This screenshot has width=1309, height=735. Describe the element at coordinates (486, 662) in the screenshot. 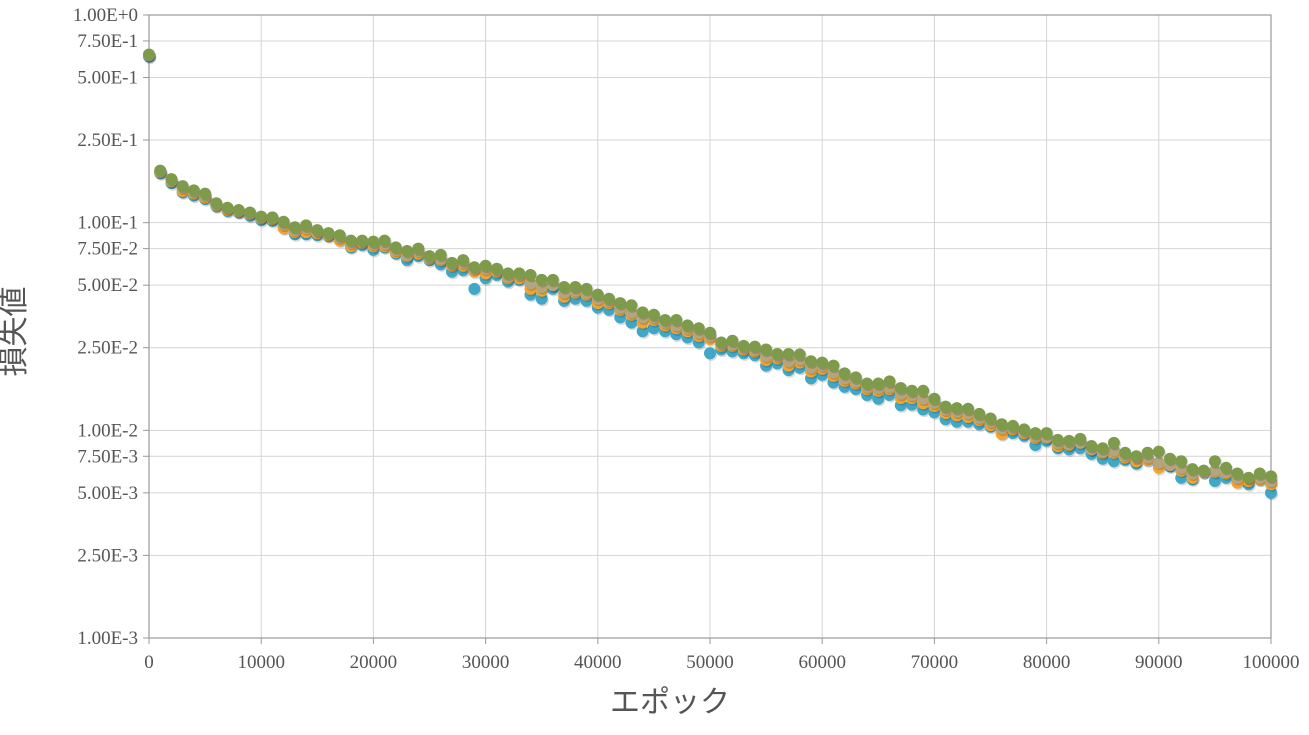

I see `x-tick-label: 30000` at that location.